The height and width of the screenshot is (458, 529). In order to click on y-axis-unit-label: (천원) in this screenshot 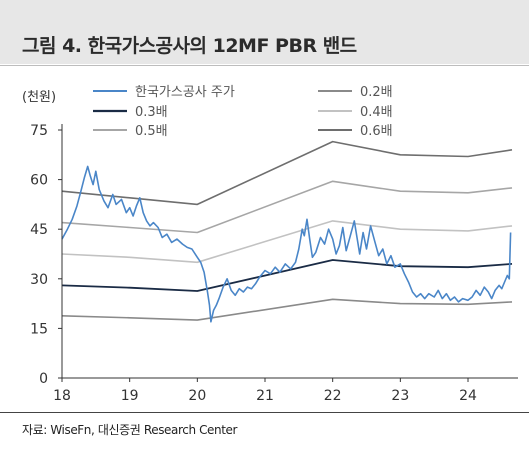, I will do `click(39, 97)`.